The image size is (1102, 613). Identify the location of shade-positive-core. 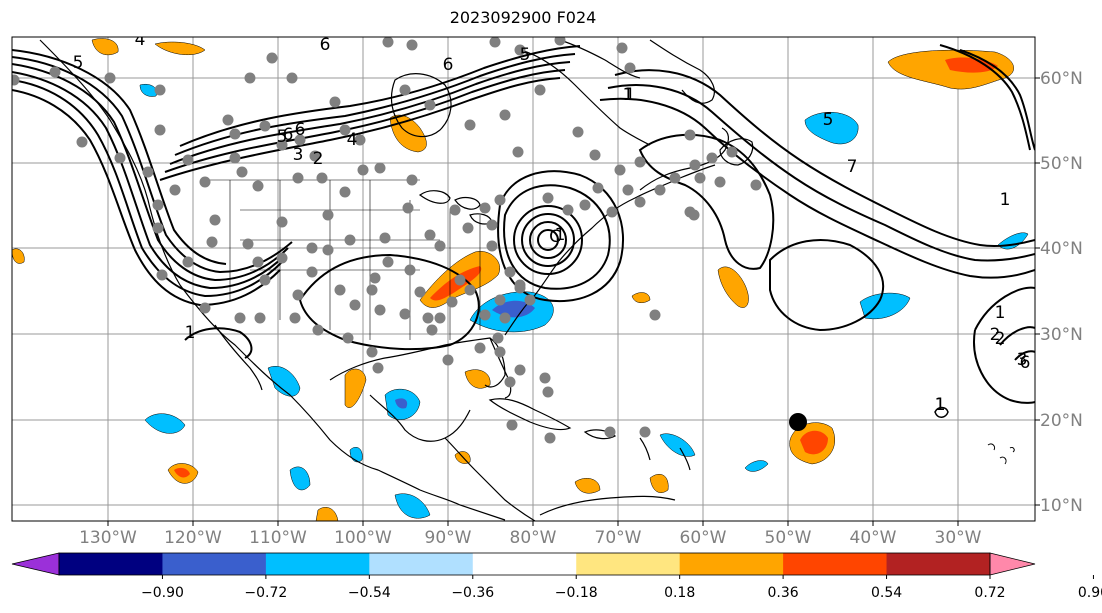
(182, 472).